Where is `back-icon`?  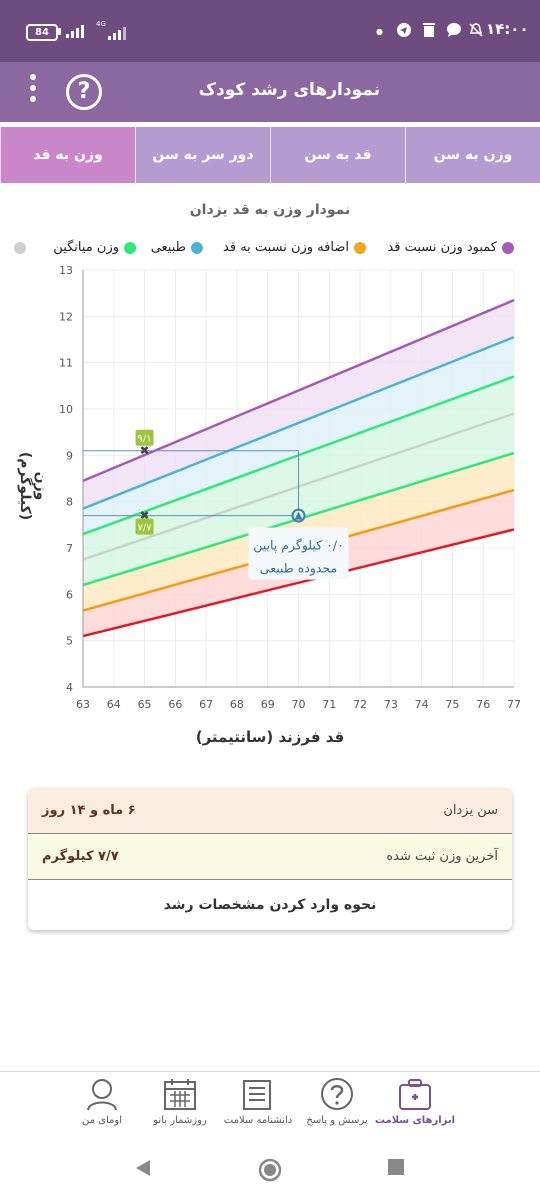 back-icon is located at coordinates (143, 1168).